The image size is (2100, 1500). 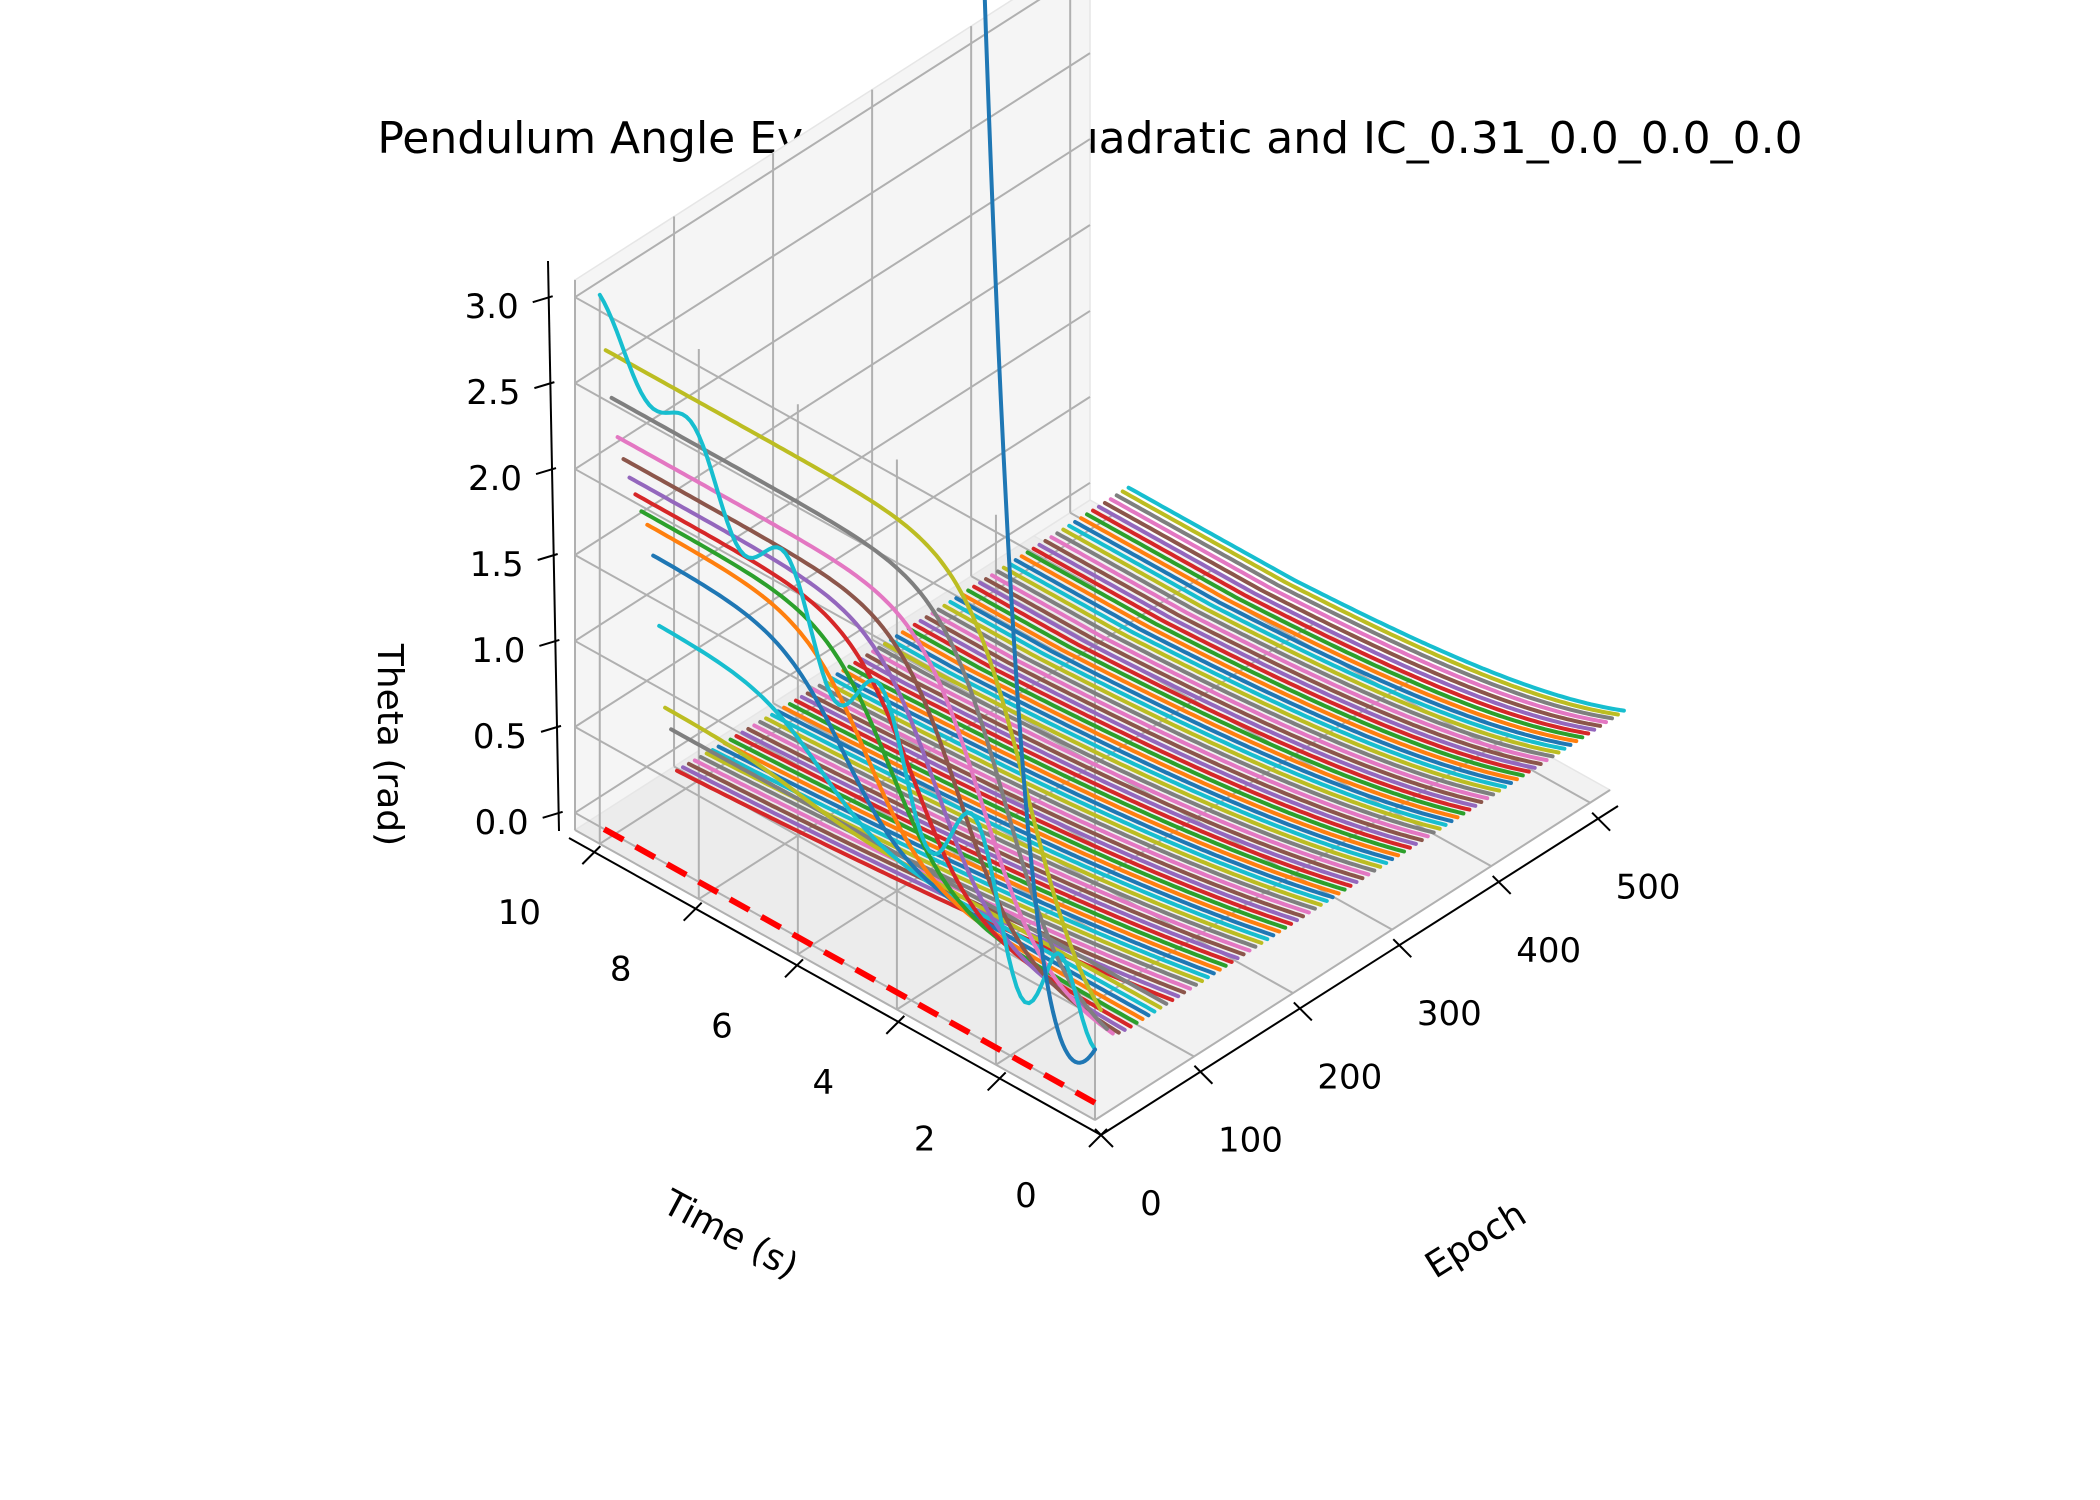 I want to click on reference-dashed-line, so click(x=847, y=965).